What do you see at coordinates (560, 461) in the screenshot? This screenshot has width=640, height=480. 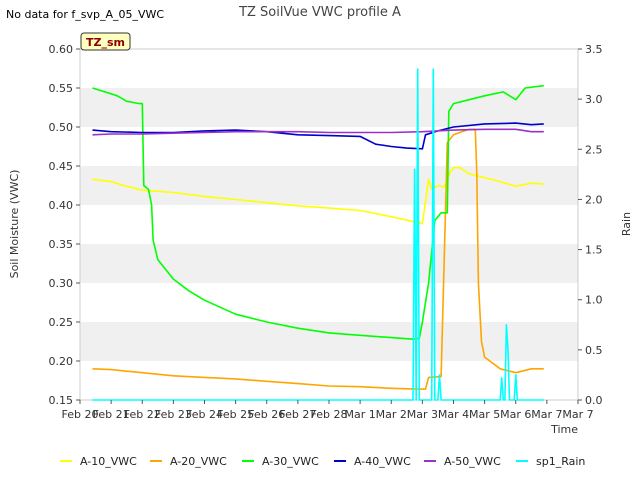 I see `legend-label: sp1_Rain` at bounding box center [560, 461].